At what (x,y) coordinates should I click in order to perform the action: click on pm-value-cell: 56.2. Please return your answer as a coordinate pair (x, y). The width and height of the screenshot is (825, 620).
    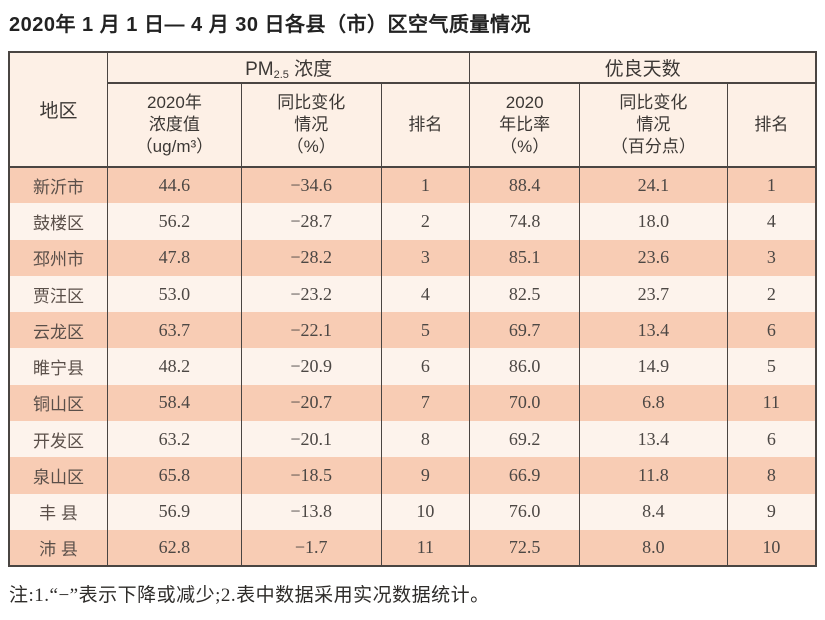
    Looking at the image, I should click on (174, 221).